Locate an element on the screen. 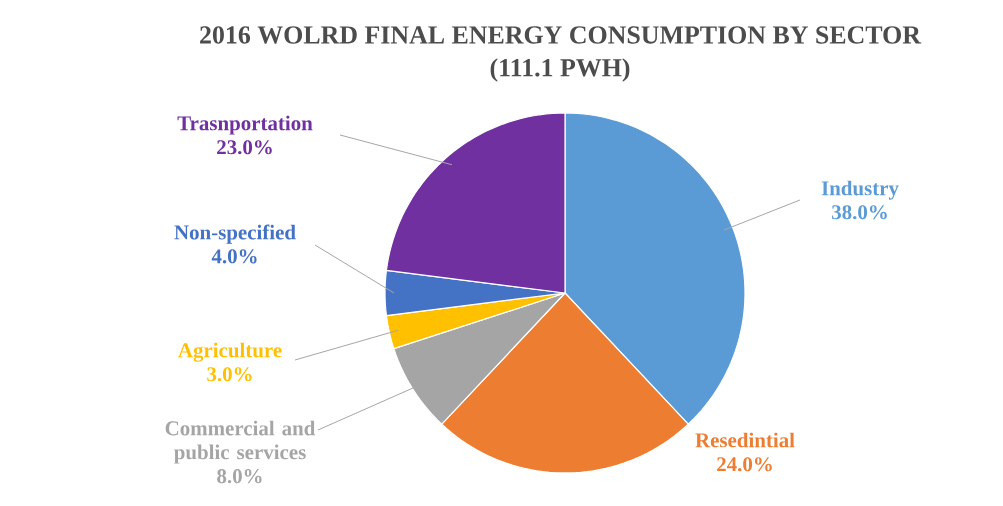 The height and width of the screenshot is (506, 1003). data-label: 4.0% is located at coordinates (234, 256).